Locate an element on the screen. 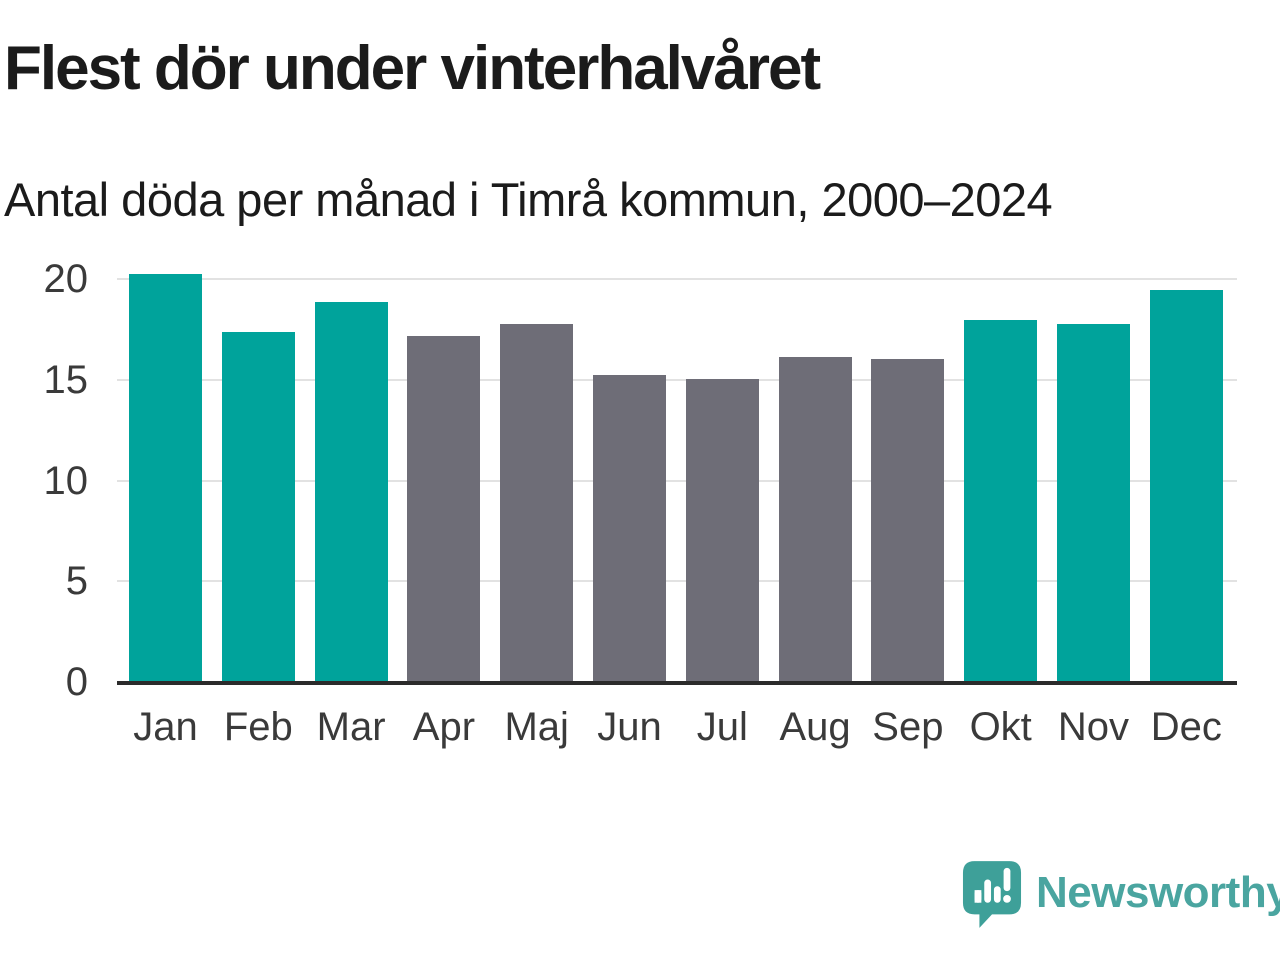  x-axis-label-nov: Nov is located at coordinates (1093, 727).